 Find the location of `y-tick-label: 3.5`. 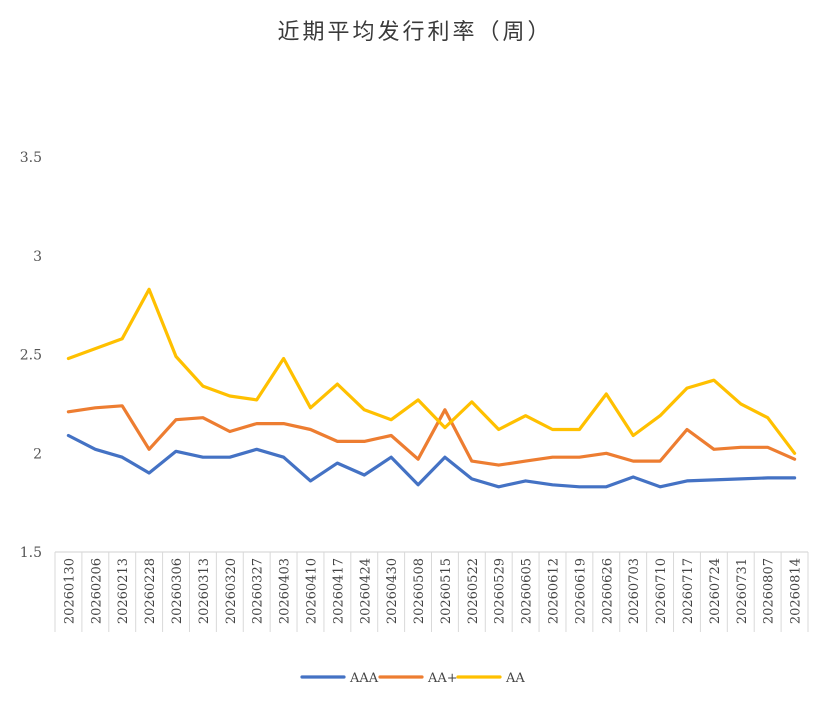

y-tick-label: 3.5 is located at coordinates (31, 158).